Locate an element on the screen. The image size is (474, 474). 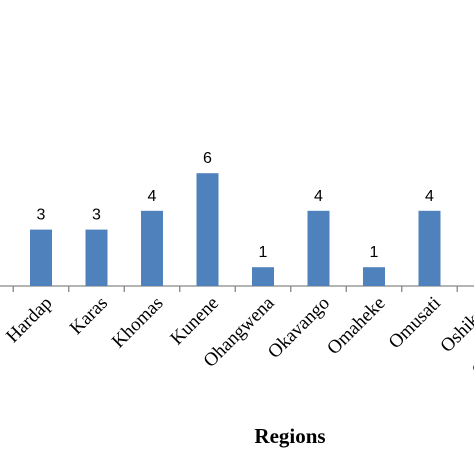
value-label-okavango: 4 is located at coordinates (318, 196).